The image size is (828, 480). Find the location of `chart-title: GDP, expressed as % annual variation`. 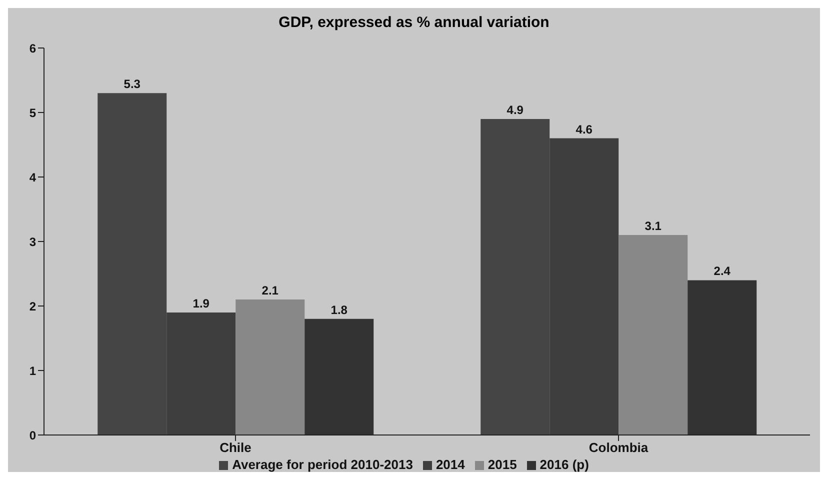

chart-title: GDP, expressed as % annual variation is located at coordinates (414, 23).